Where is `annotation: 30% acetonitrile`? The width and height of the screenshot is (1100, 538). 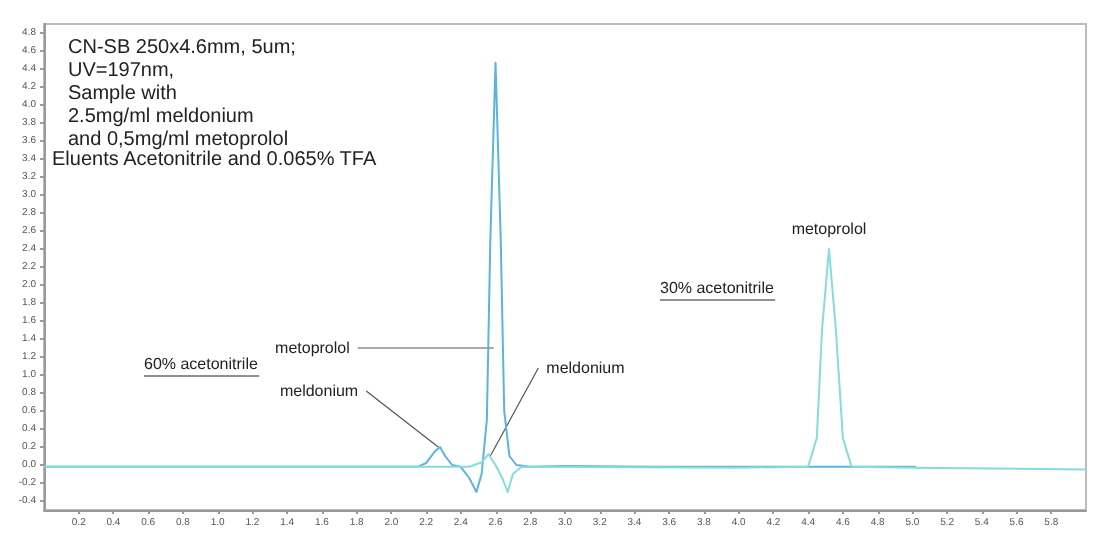 annotation: 30% acetonitrile is located at coordinates (717, 288).